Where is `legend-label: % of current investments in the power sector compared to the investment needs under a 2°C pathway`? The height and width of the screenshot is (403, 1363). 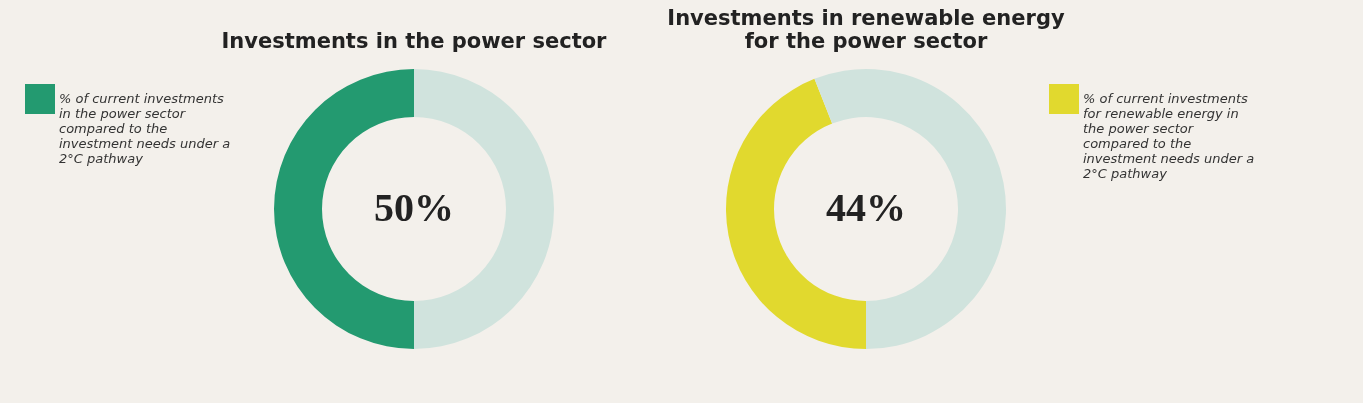 legend-label: % of current investments in the power sector compared to the investment needs under a 2°C pathway is located at coordinates (145, 128).